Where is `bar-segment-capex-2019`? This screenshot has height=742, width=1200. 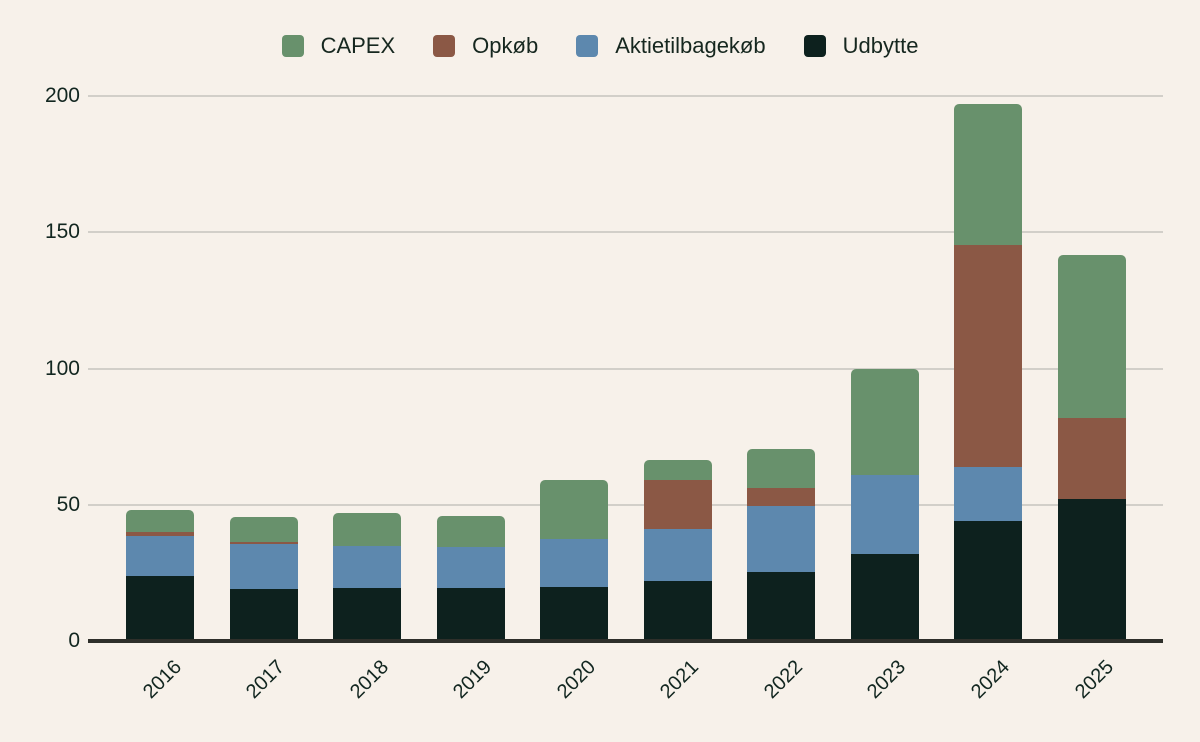
bar-segment-capex-2019 is located at coordinates (470, 531).